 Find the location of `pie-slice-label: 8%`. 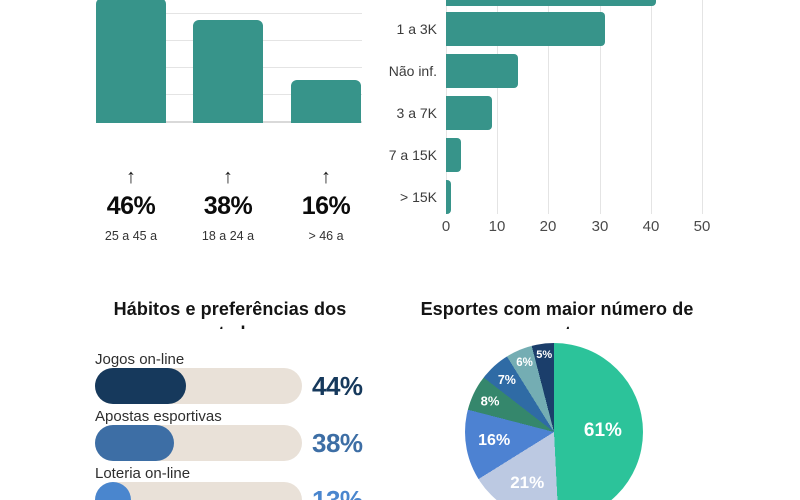

pie-slice-label: 8% is located at coordinates (490, 401).